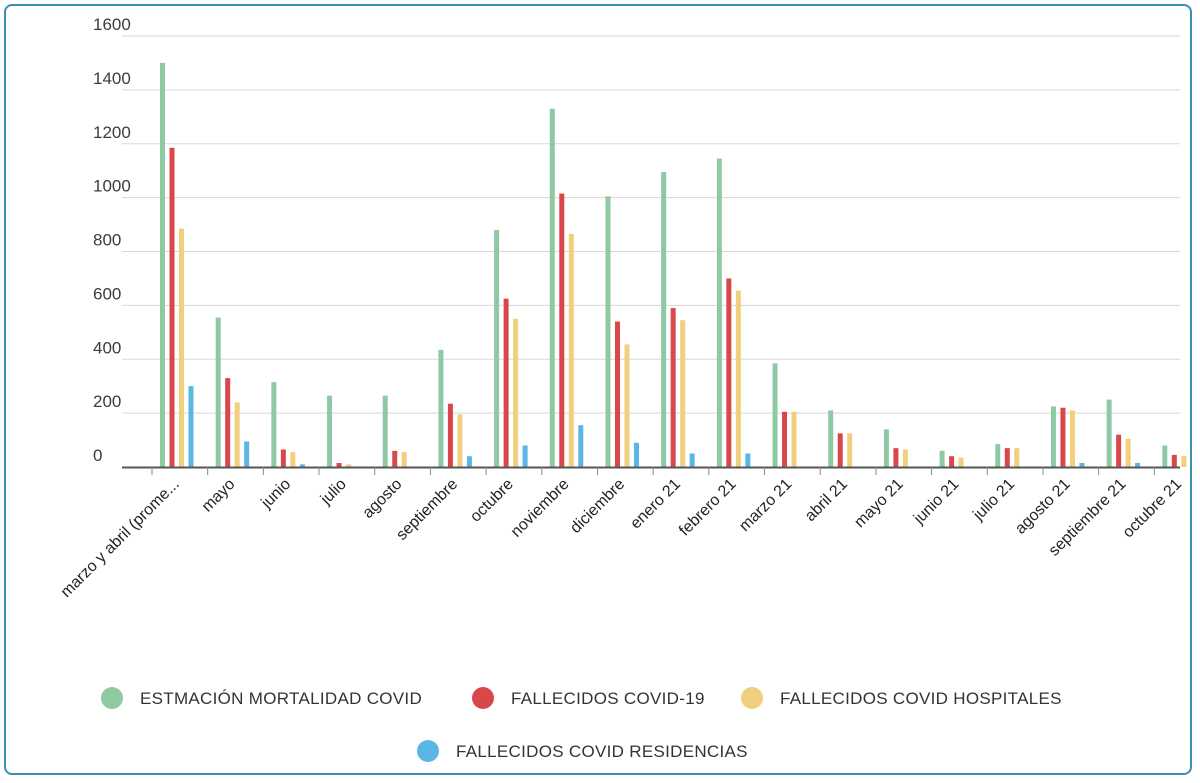  I want to click on category-label: junio, so click(276, 494).